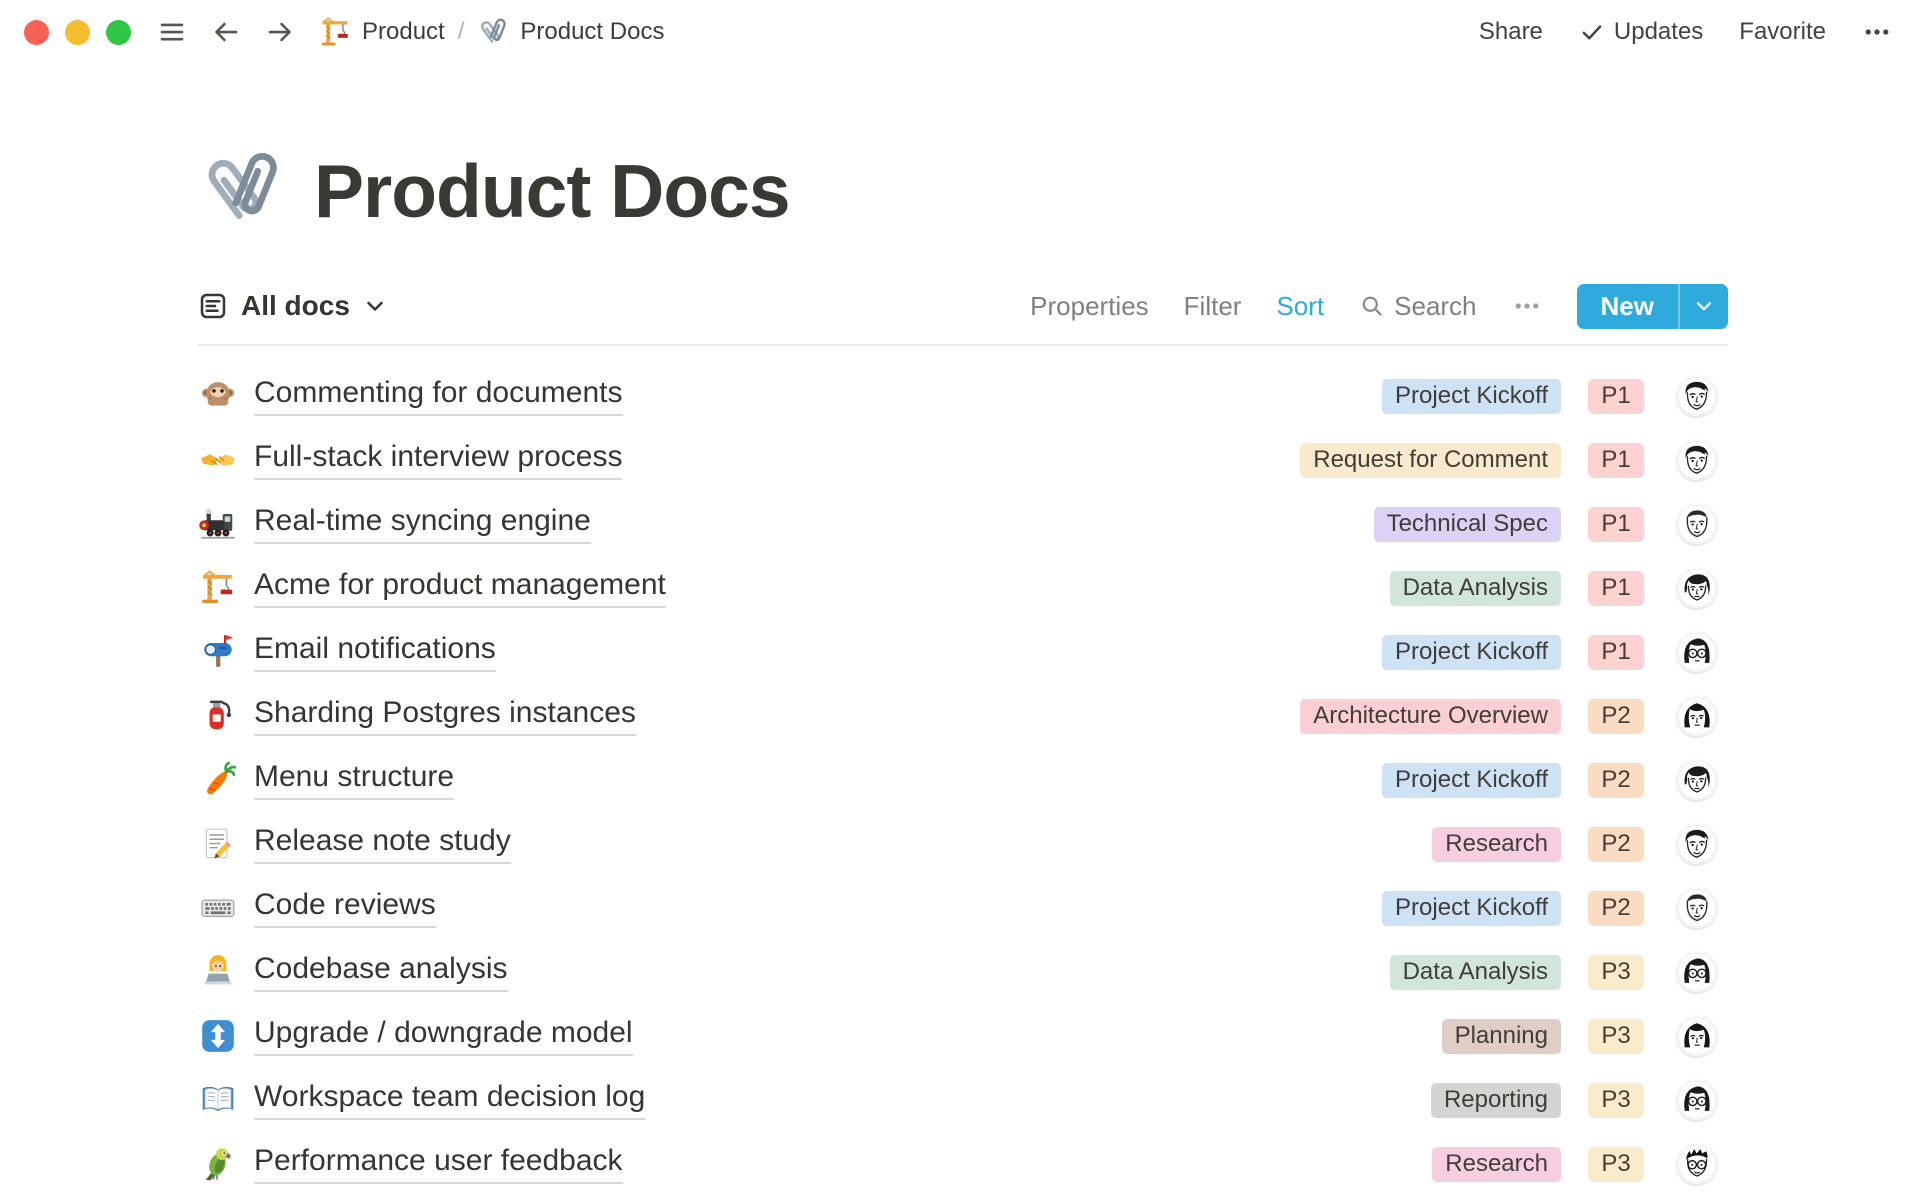  I want to click on zoom-button, so click(118, 32).